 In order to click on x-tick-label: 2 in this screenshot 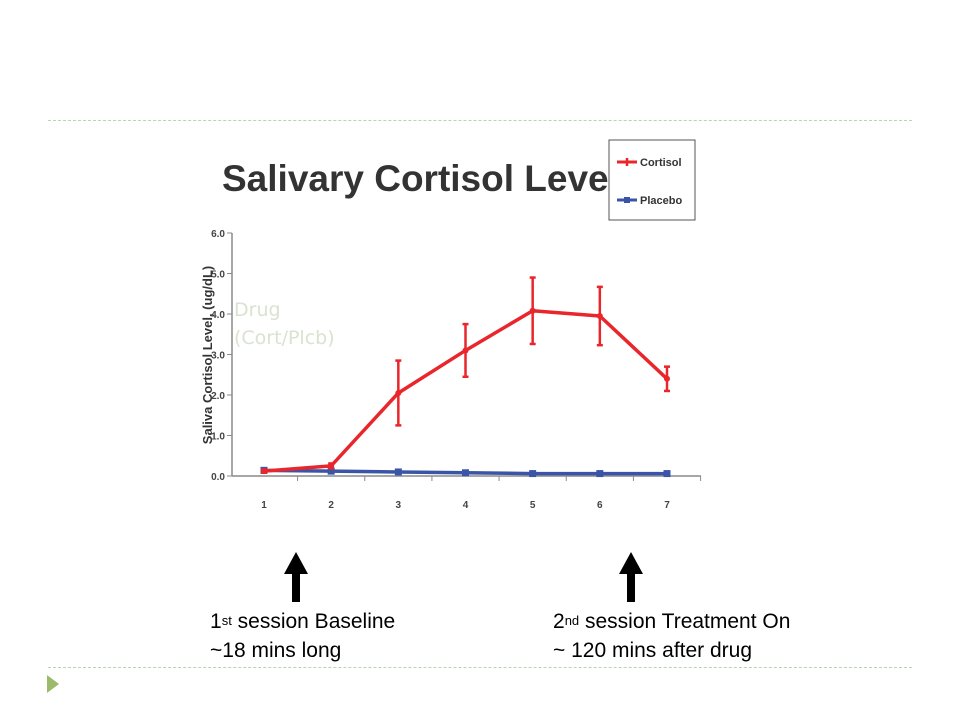, I will do `click(331, 505)`.